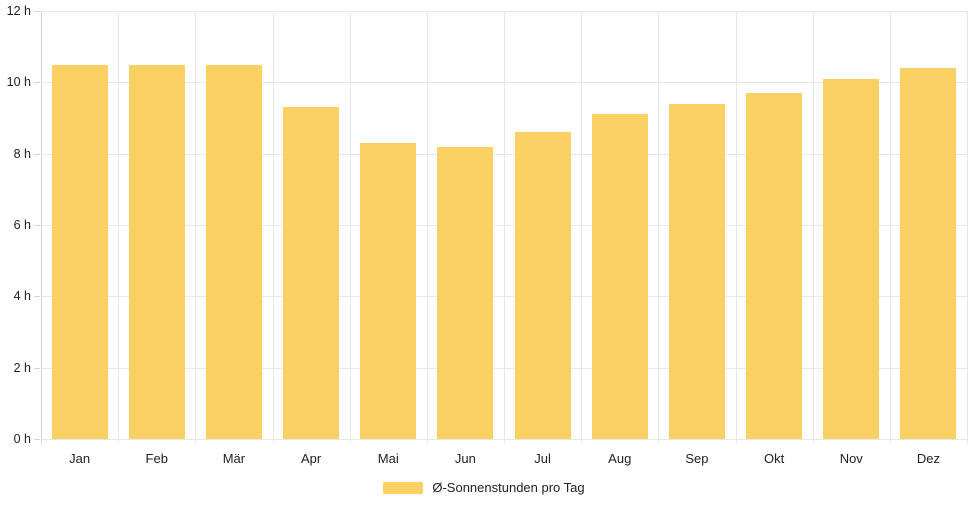 Image resolution: width=968 pixels, height=508 pixels. Describe the element at coordinates (156, 251) in the screenshot. I see `bar-feb` at that location.